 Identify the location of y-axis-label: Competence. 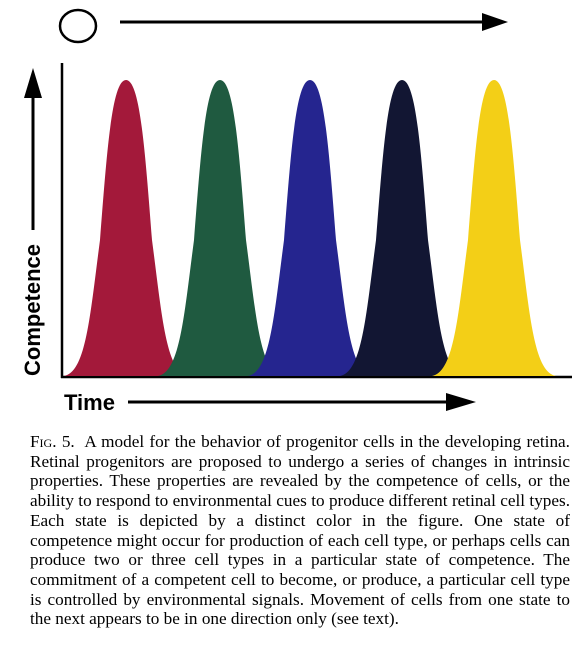
(32, 310).